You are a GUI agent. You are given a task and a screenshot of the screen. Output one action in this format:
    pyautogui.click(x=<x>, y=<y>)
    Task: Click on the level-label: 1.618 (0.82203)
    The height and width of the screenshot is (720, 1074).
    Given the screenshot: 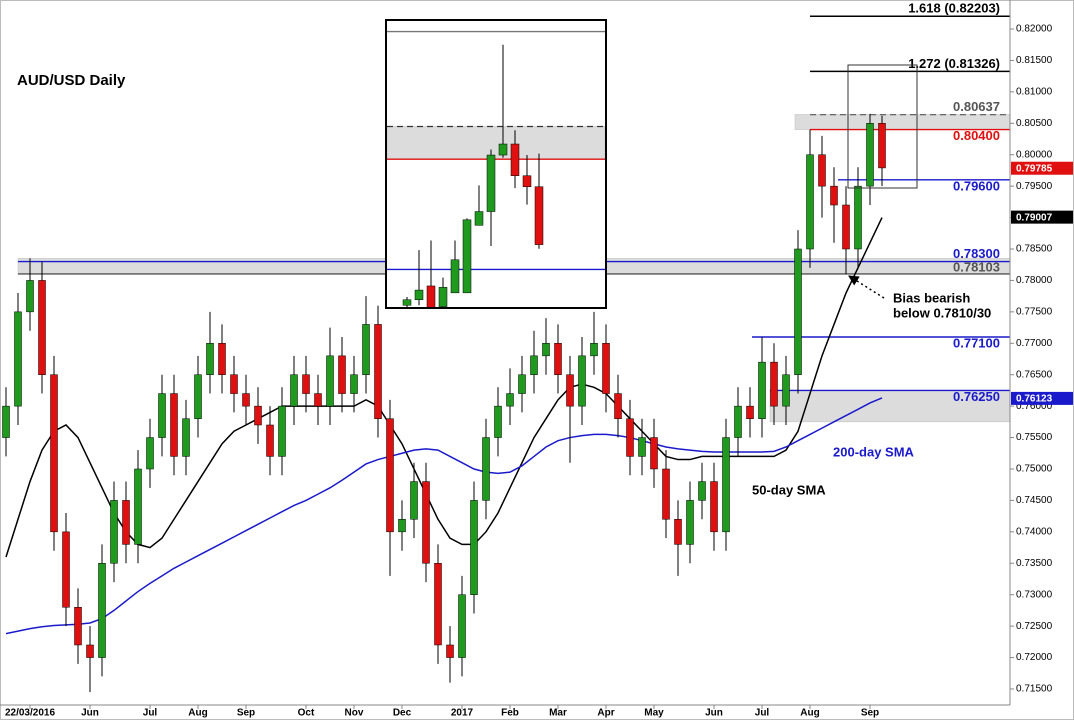 What is the action you would take?
    pyautogui.click(x=954, y=8)
    